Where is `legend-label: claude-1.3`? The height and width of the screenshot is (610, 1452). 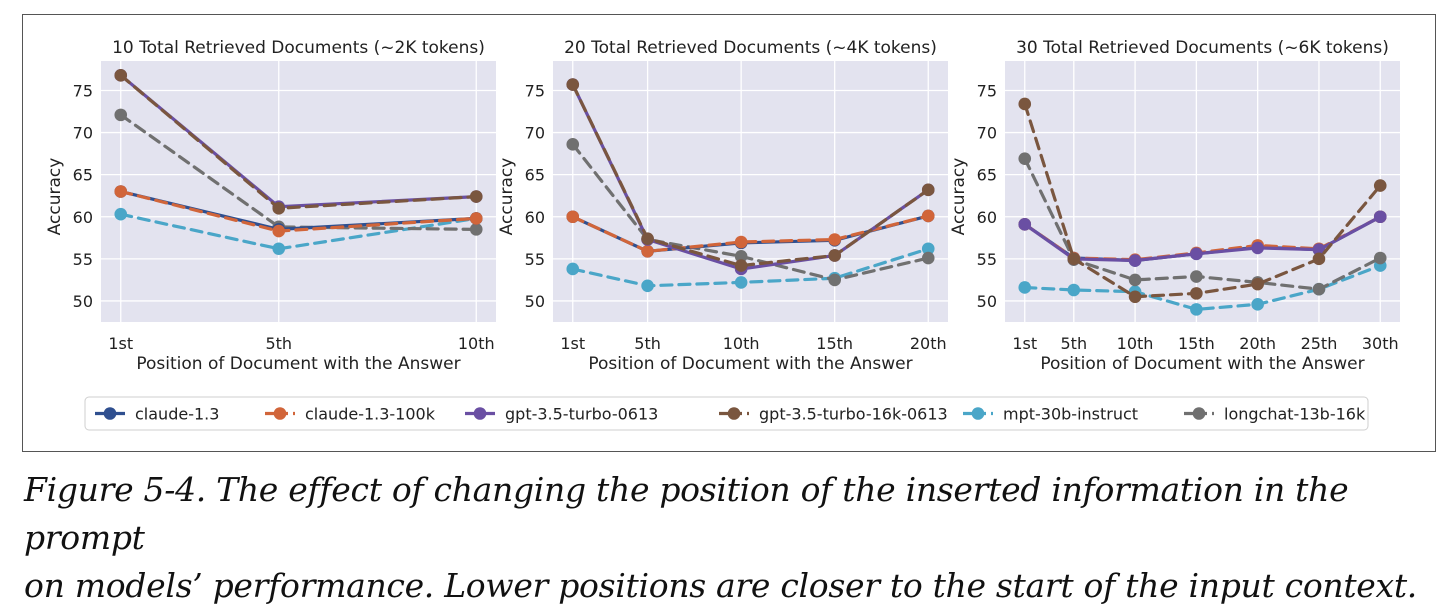 legend-label: claude-1.3 is located at coordinates (177, 414).